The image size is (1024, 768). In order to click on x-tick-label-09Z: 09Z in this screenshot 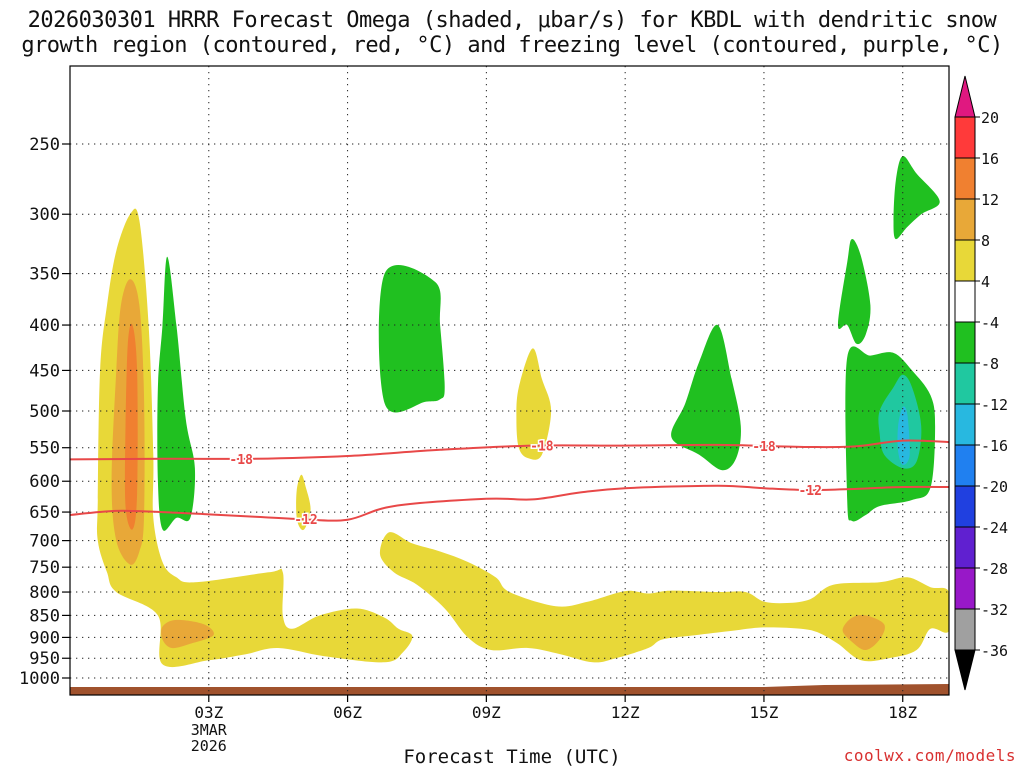, I will do `click(486, 712)`.